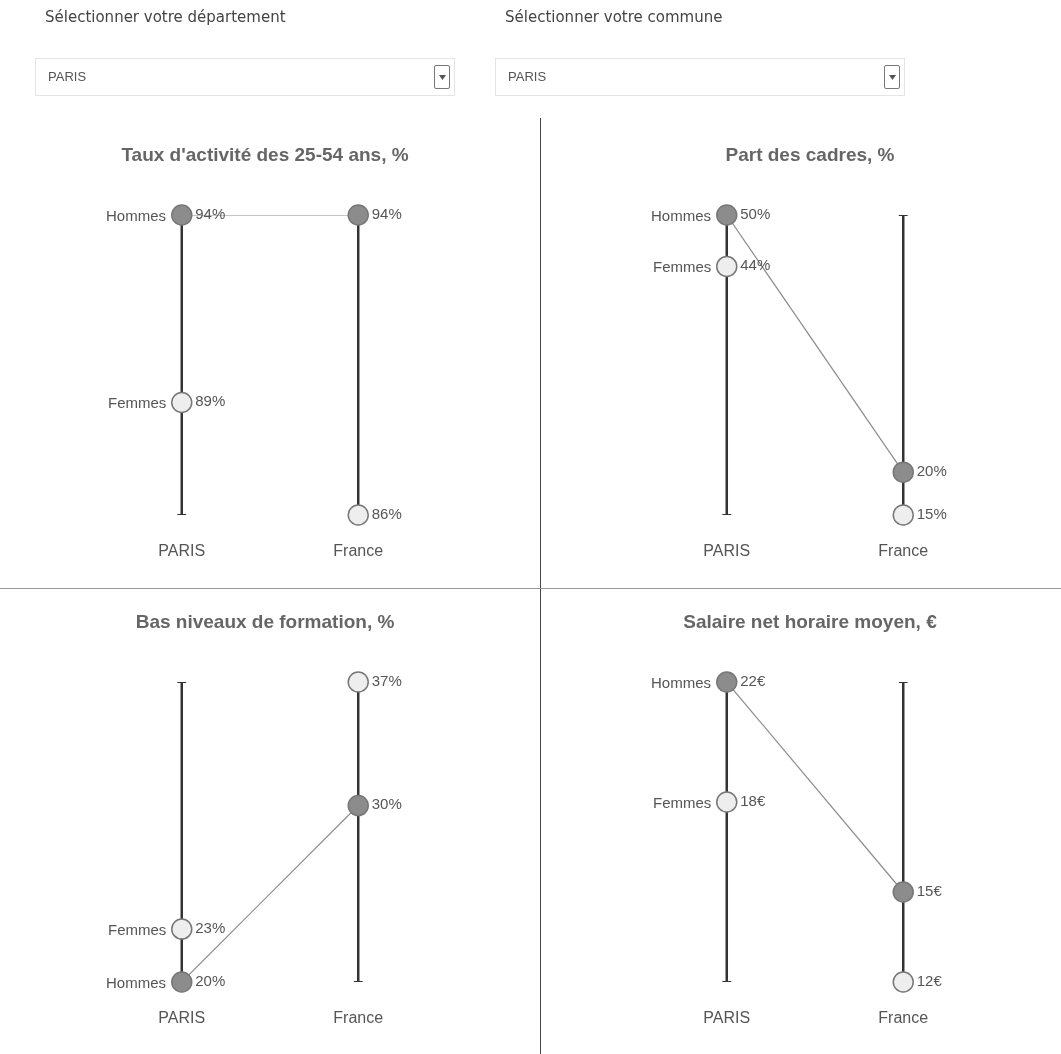 The image size is (1061, 1054). What do you see at coordinates (753, 680) in the screenshot?
I see `data-label: 22€` at bounding box center [753, 680].